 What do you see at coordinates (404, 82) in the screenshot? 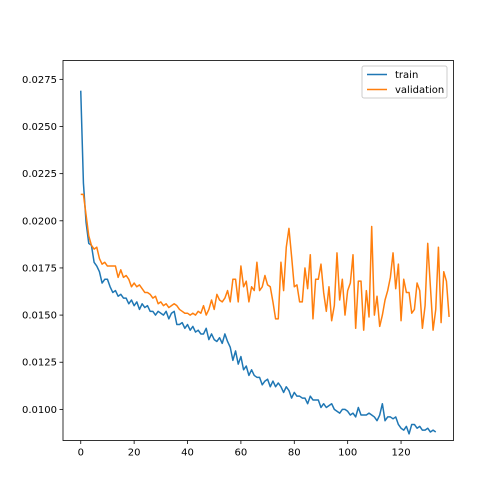
I see `legend: train validation` at bounding box center [404, 82].